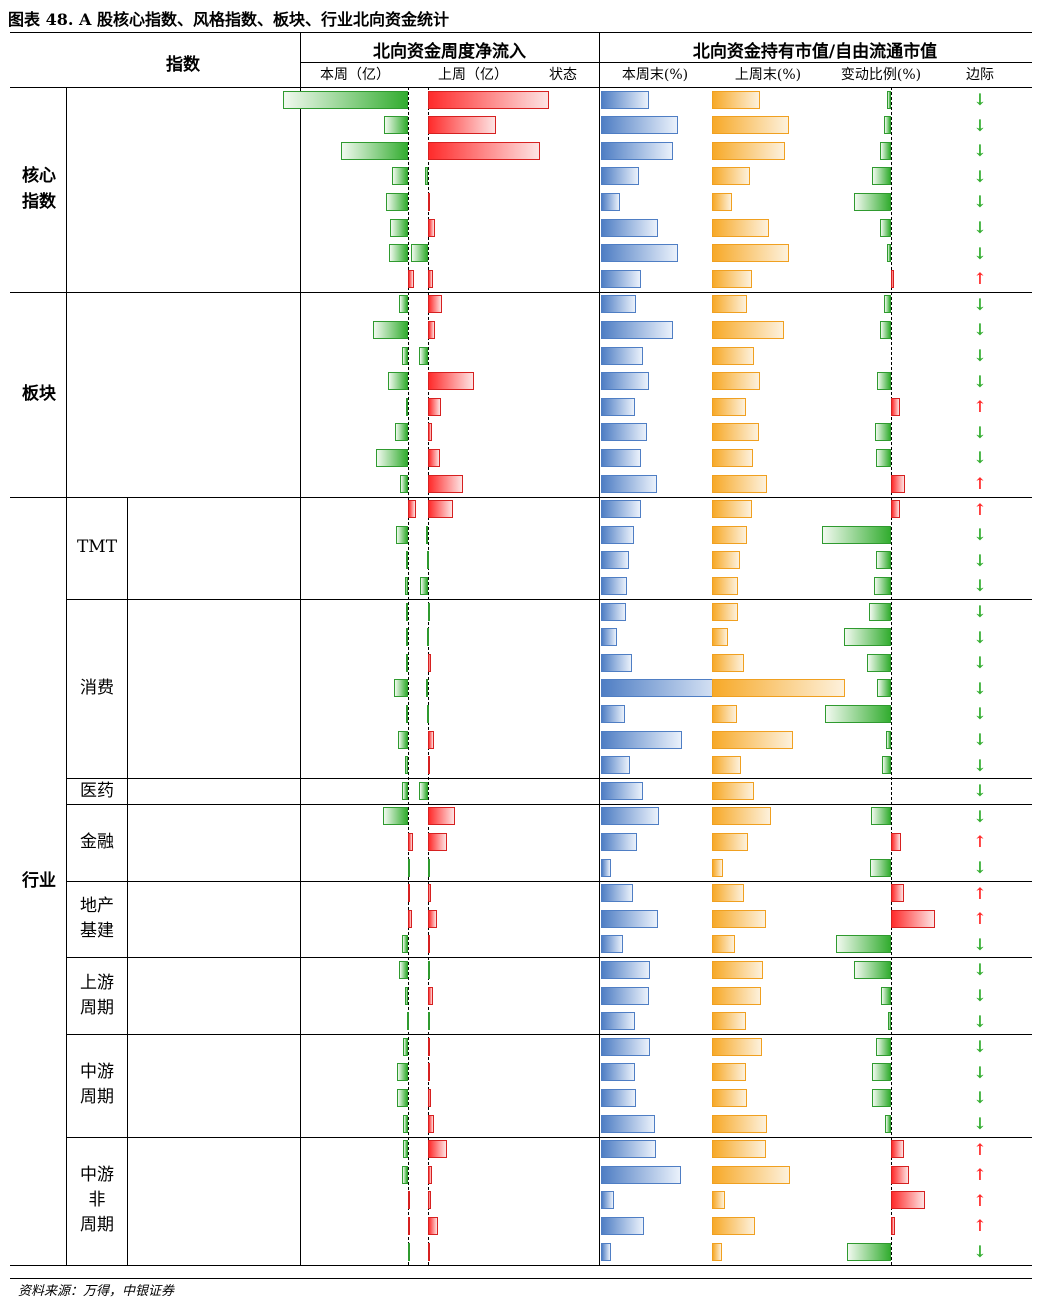 The height and width of the screenshot is (1304, 1038). What do you see at coordinates (300, 648) in the screenshot?
I see `column-divider` at bounding box center [300, 648].